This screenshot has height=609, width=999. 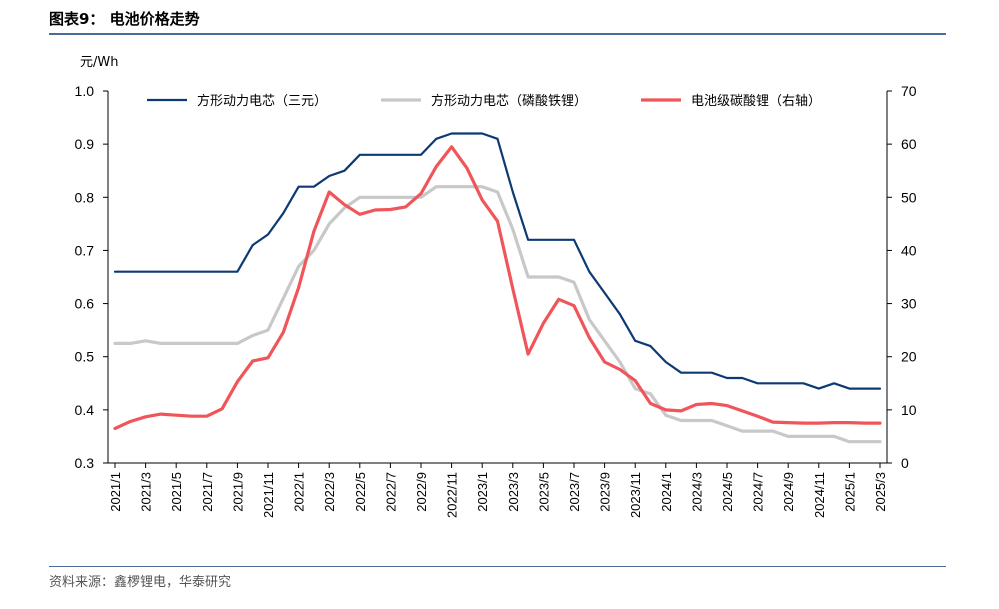 I want to click on y-tick-label: 0.6, so click(x=85, y=304).